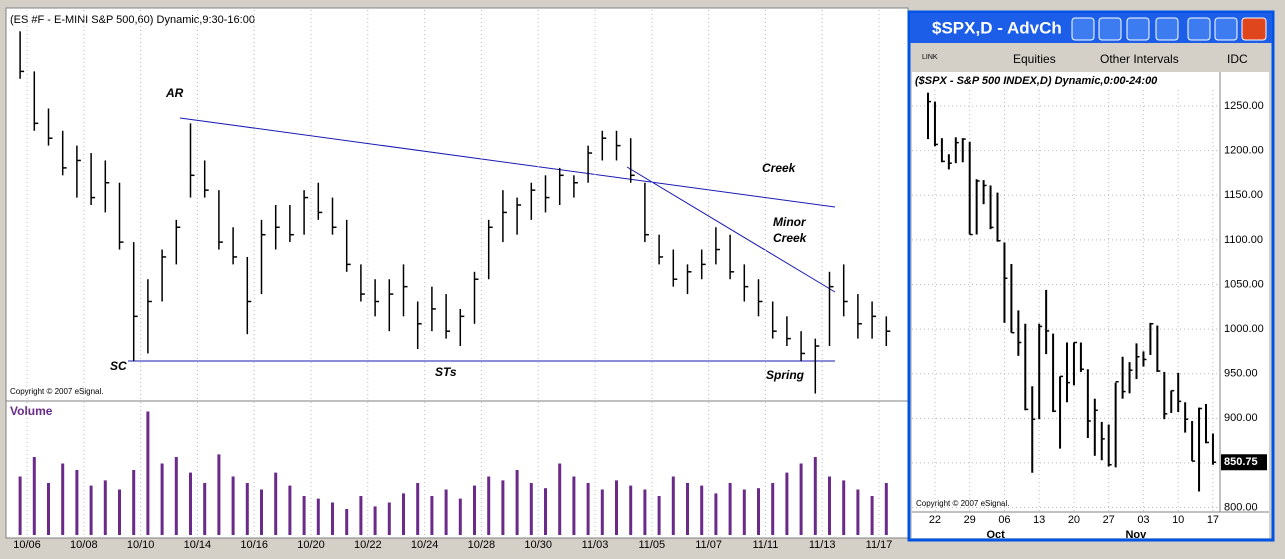 The width and height of the screenshot is (1285, 559). I want to click on y-tick-label: 1100.00, so click(1243, 240).